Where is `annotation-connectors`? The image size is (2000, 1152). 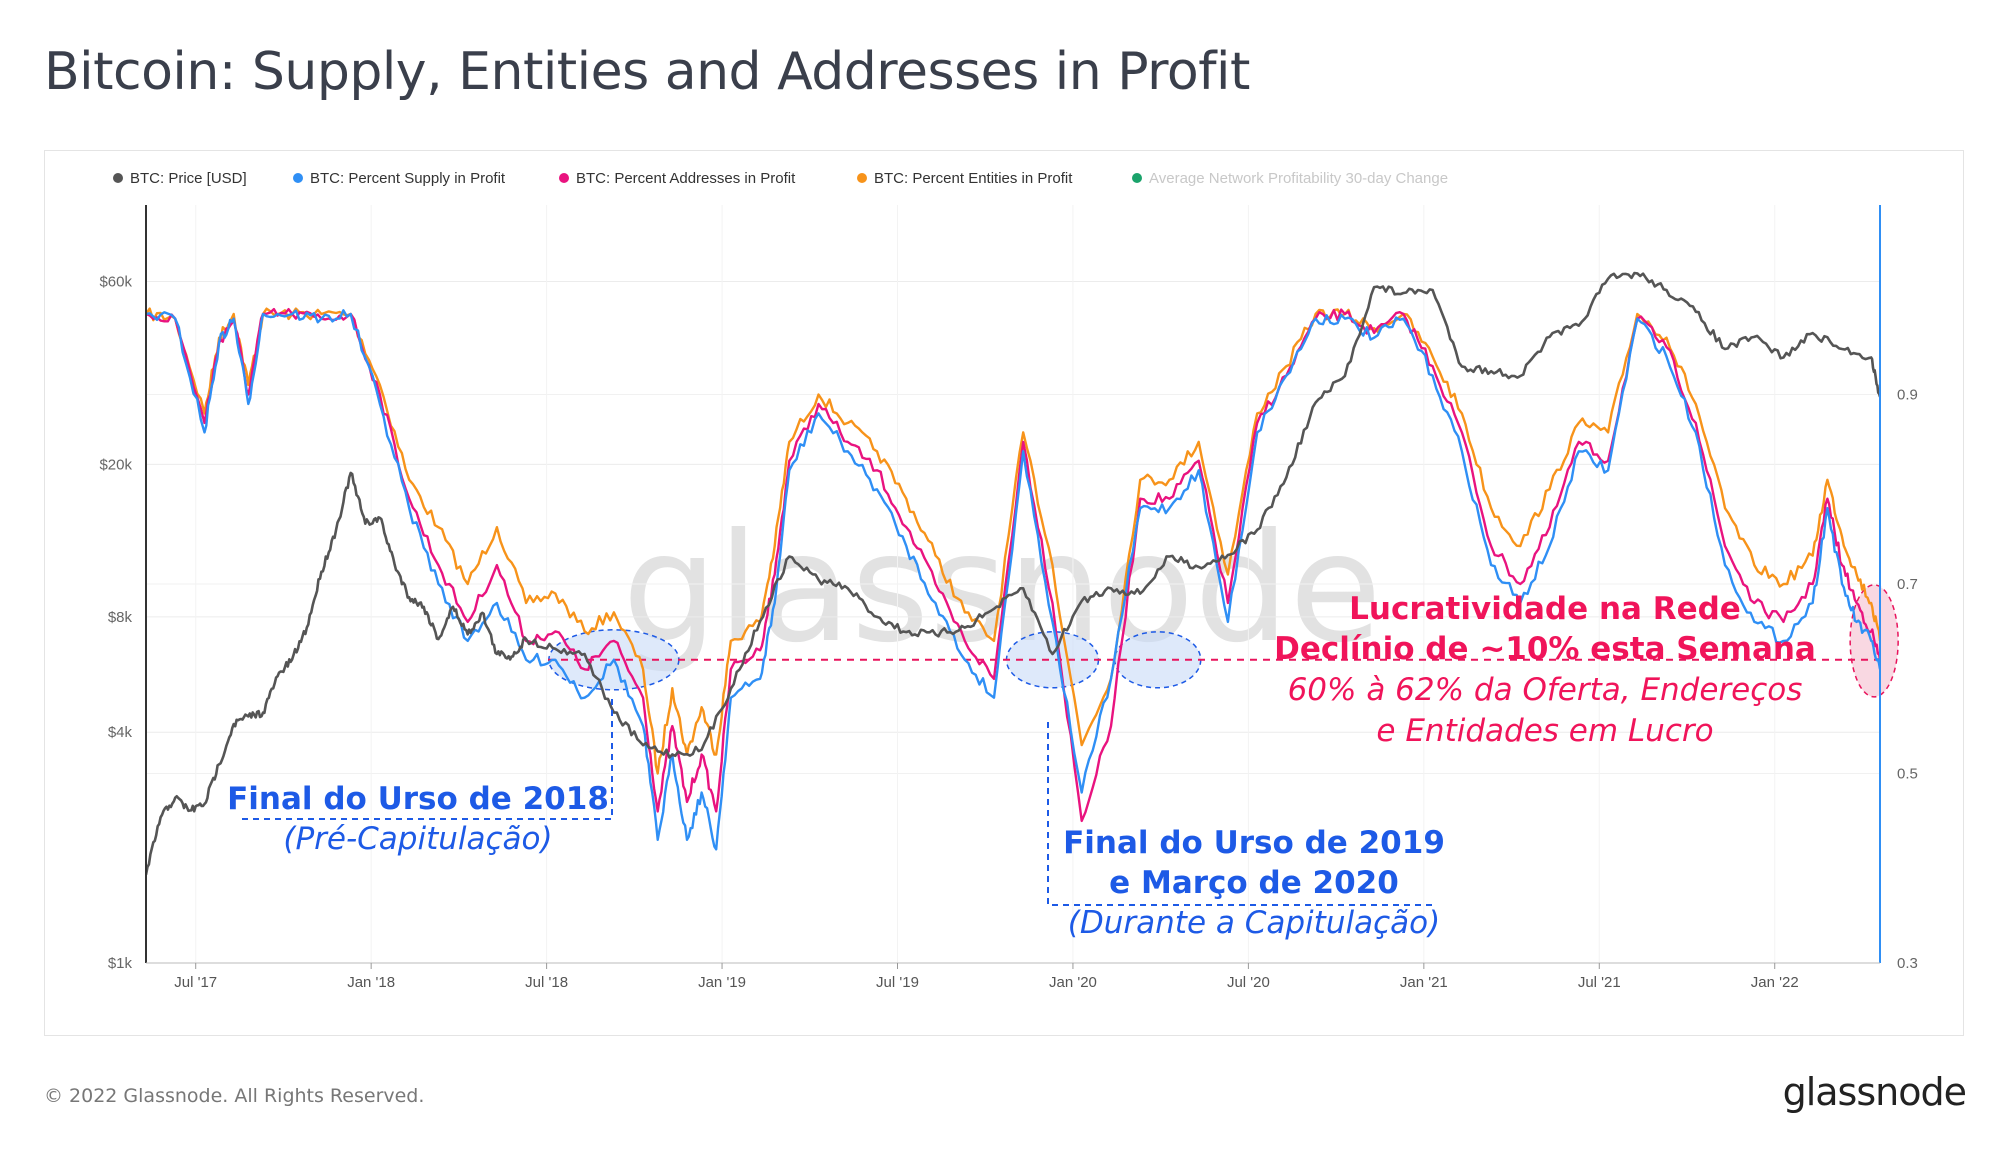 annotation-connectors is located at coordinates (839, 802).